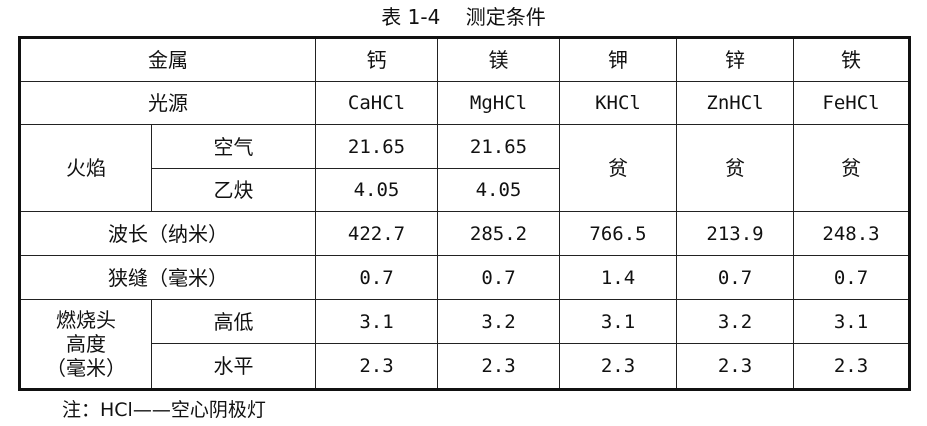 This screenshot has height=426, width=927. Describe the element at coordinates (376, 321) in the screenshot. I see `high-low-ca: 3.1` at that location.